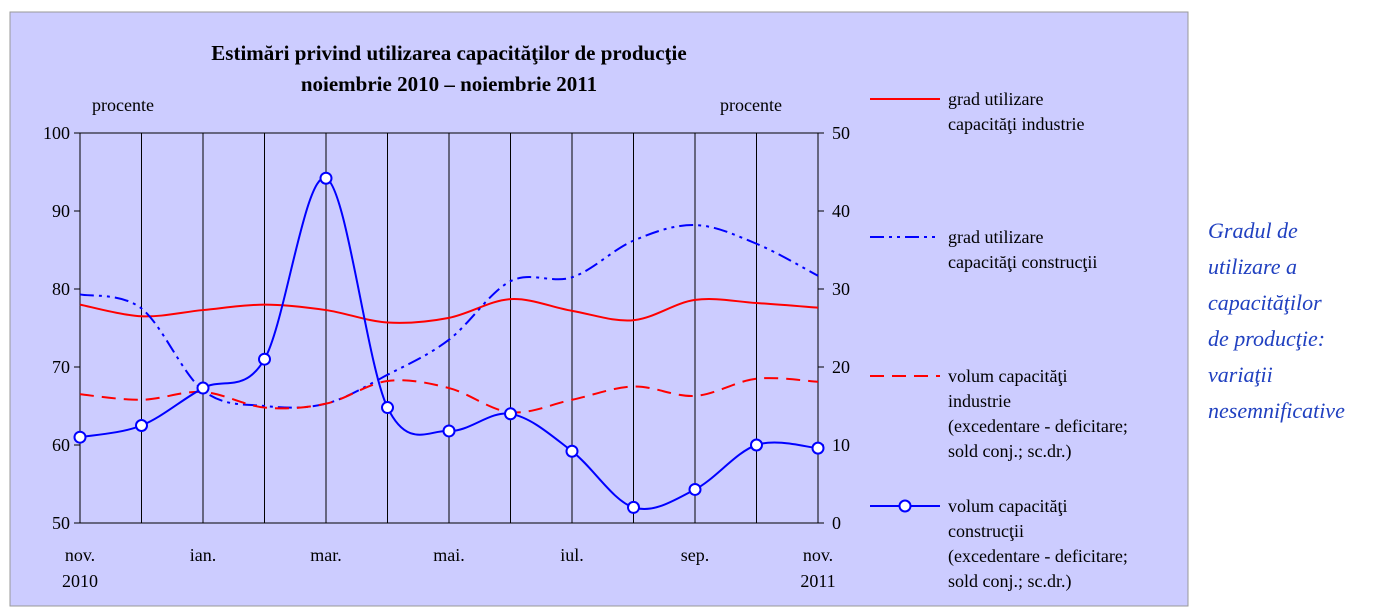  Describe the element at coordinates (61, 289) in the screenshot. I see `y-tick-label: 80` at that location.